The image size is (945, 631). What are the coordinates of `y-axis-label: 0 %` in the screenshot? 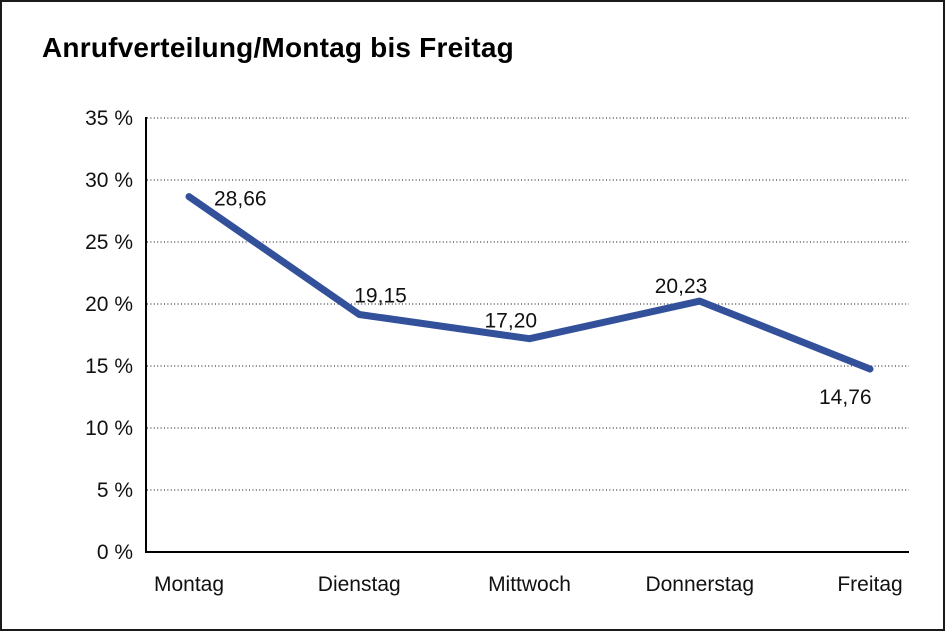 It's located at (115, 552).